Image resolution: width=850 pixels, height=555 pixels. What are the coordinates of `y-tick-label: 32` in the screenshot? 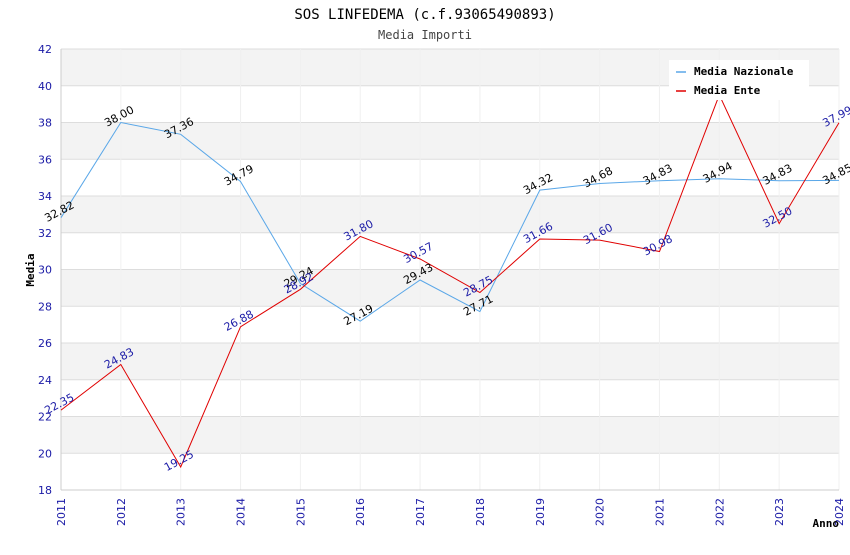 It's located at (45, 233).